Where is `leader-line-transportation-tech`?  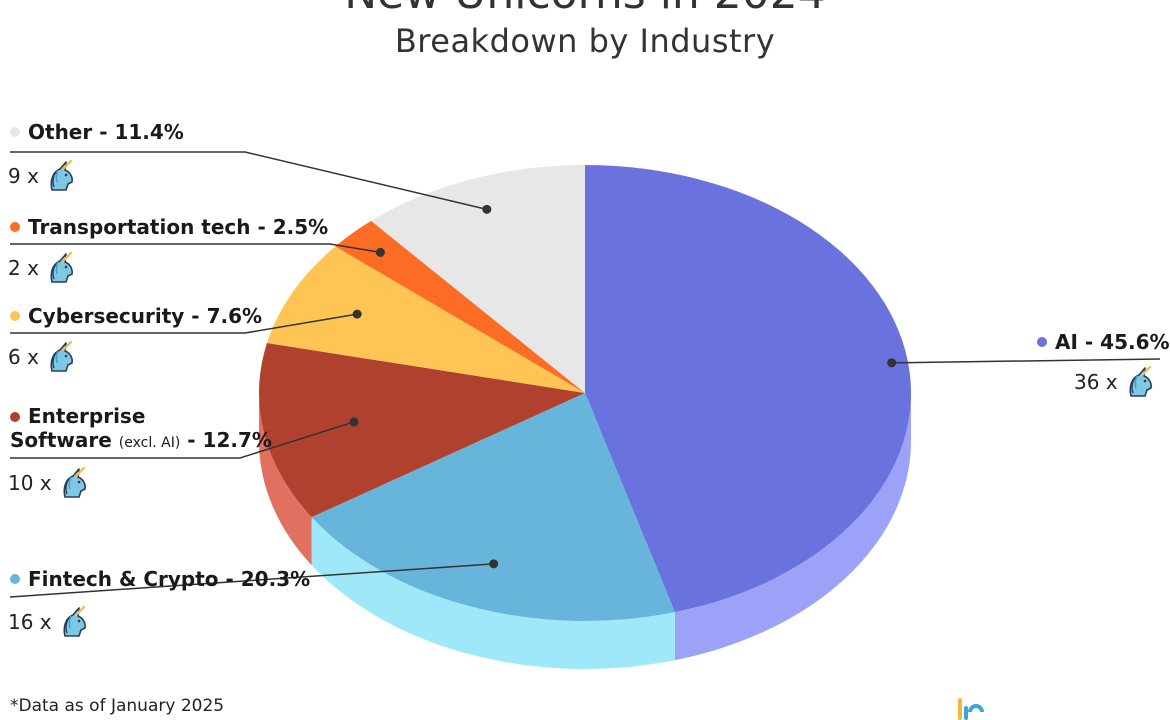
leader-line-transportation-tech is located at coordinates (195, 248).